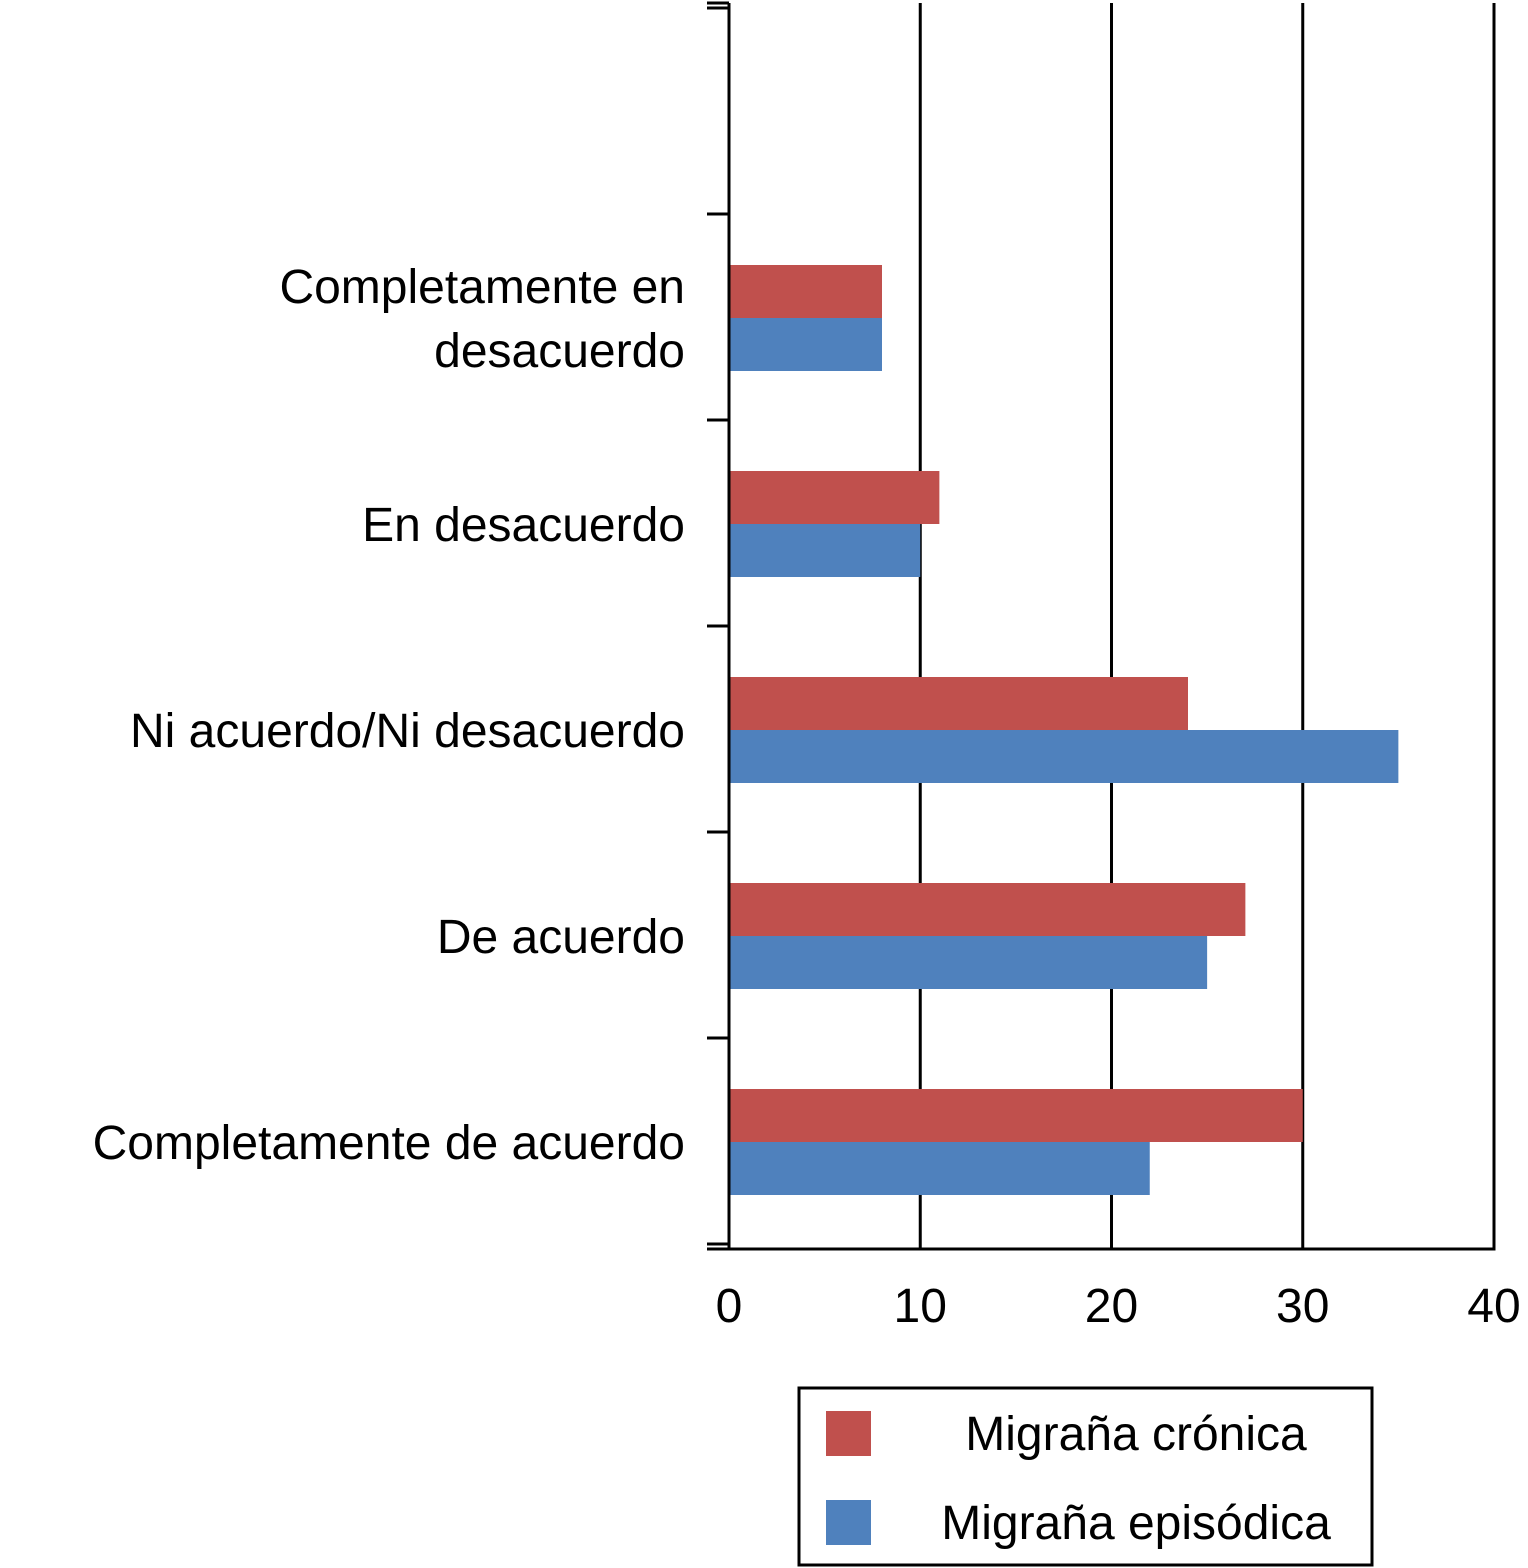  I want to click on legend: Migraña crónica Migraña episódica, so click(1085, 1476).